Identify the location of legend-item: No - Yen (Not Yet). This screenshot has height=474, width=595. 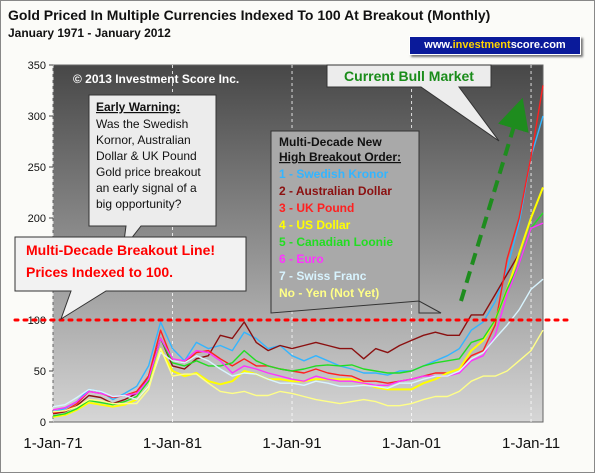
(329, 293).